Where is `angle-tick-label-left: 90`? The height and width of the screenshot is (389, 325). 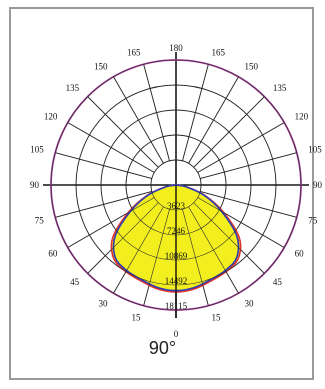 angle-tick-label-left: 90 is located at coordinates (35, 185).